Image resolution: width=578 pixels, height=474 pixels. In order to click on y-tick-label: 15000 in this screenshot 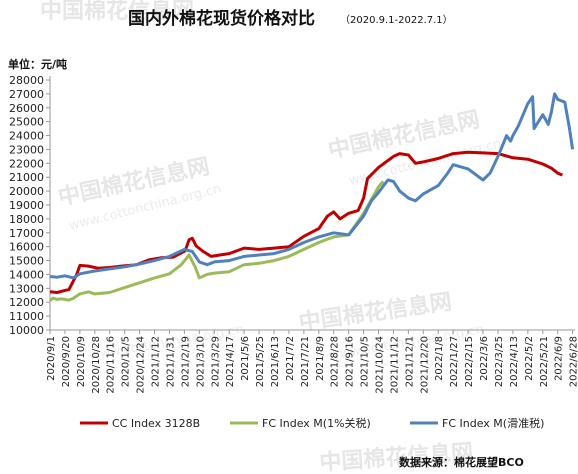, I will do `click(26, 261)`.